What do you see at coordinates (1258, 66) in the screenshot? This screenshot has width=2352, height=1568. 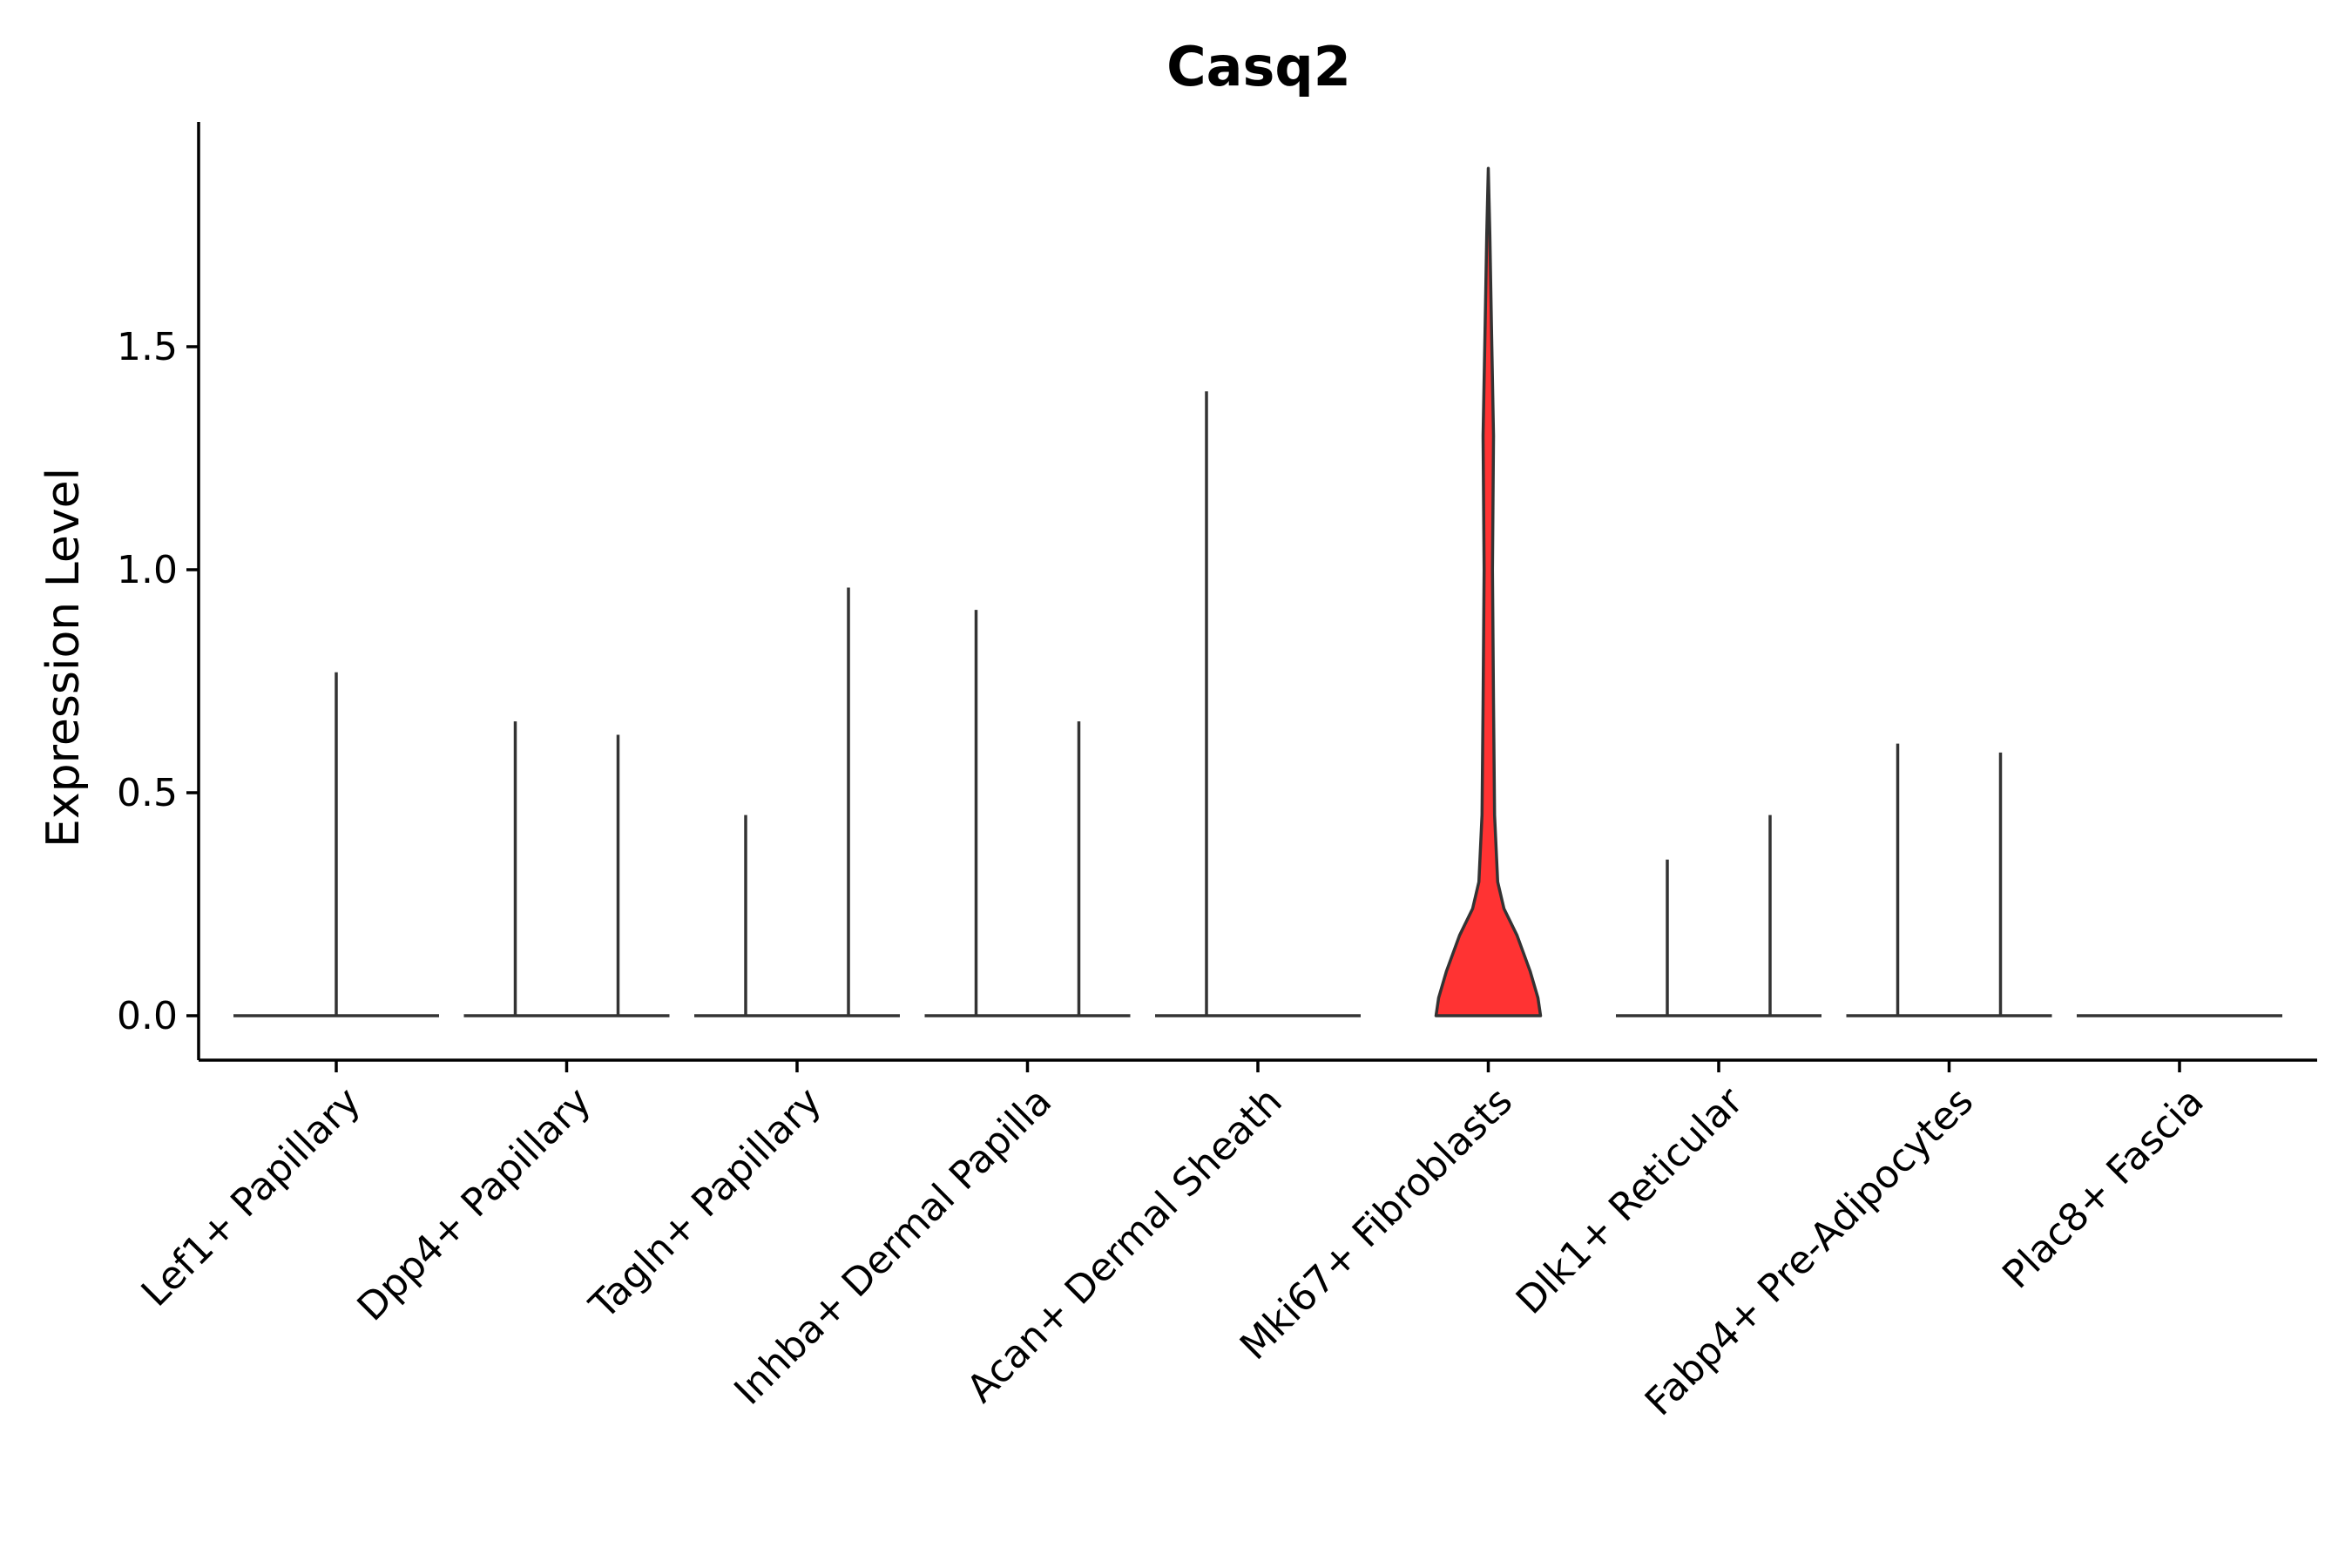 I see `chart-title: Casq2` at bounding box center [1258, 66].